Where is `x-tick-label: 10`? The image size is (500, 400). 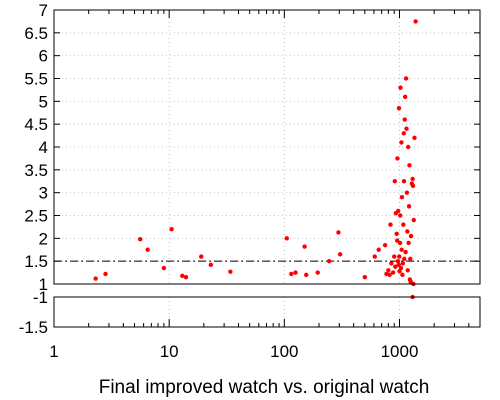
x-tick-label: 10 is located at coordinates (169, 351).